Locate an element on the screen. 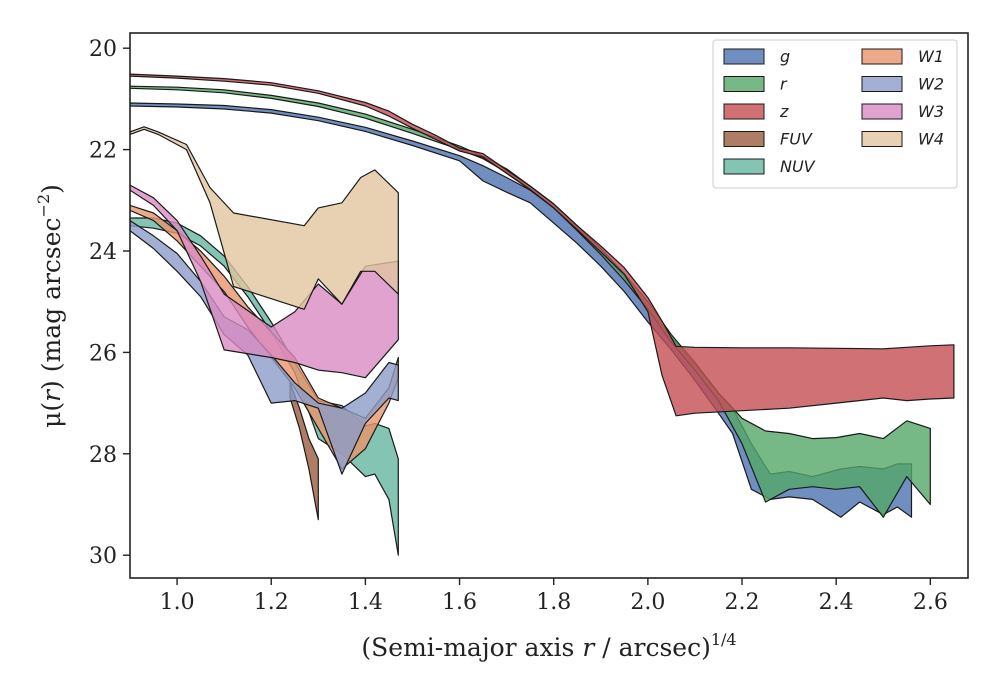 This screenshot has height=700, width=1000. x-axis: 1.0 1.2 1.4 1.6 1.8 2.0 2.2 2.4 2.6 is located at coordinates (554, 596).